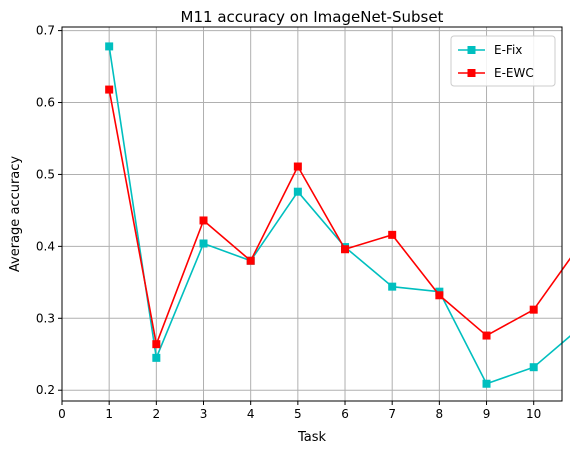 The width and height of the screenshot is (570, 455). I want to click on y-tick-label: 0.5, so click(45, 174).